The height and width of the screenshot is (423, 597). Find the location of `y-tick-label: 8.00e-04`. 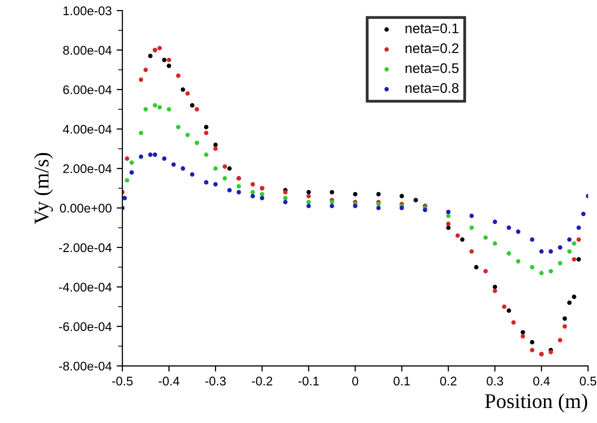

y-tick-label: 8.00e-04 is located at coordinates (87, 50).